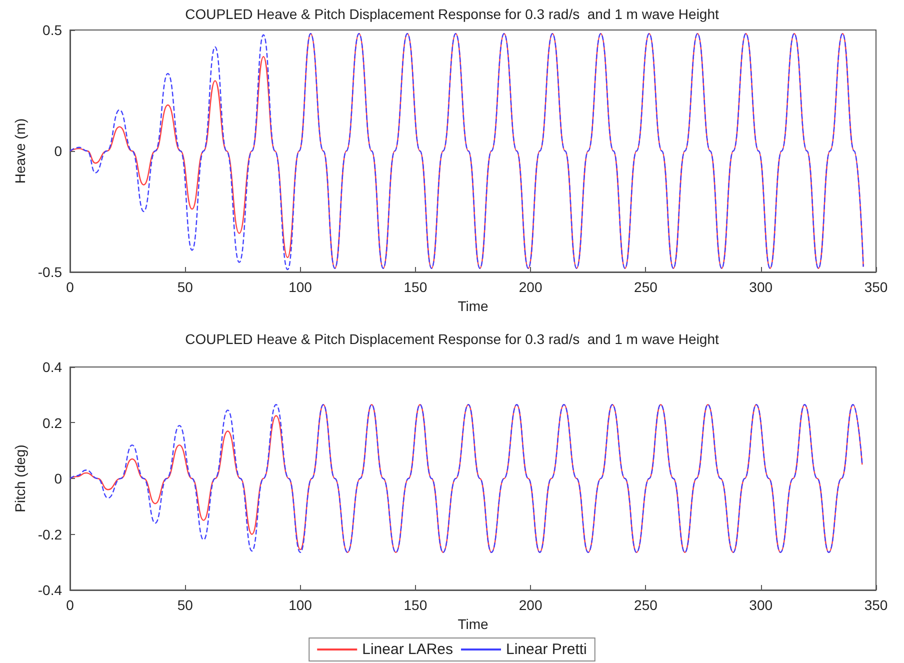  What do you see at coordinates (546, 649) in the screenshot?
I see `legend-label: Linear Pretti` at bounding box center [546, 649].